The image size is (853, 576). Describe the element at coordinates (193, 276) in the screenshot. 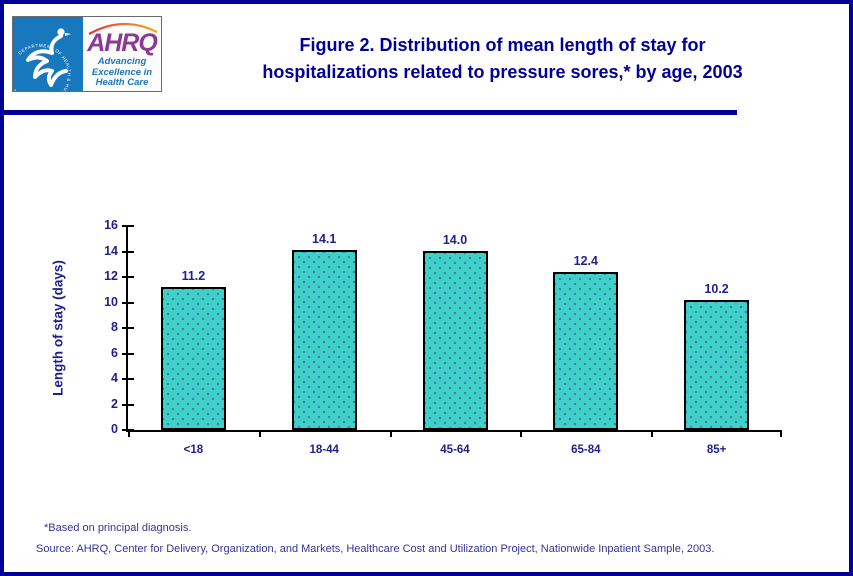

I see `bar-value-label: 11.2` at that location.